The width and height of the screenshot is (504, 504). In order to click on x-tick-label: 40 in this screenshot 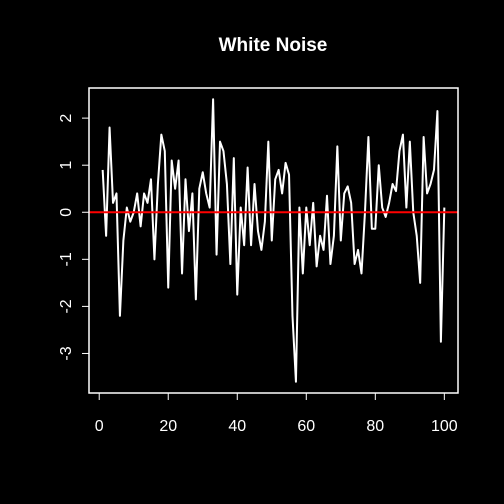, I will do `click(237, 426)`.